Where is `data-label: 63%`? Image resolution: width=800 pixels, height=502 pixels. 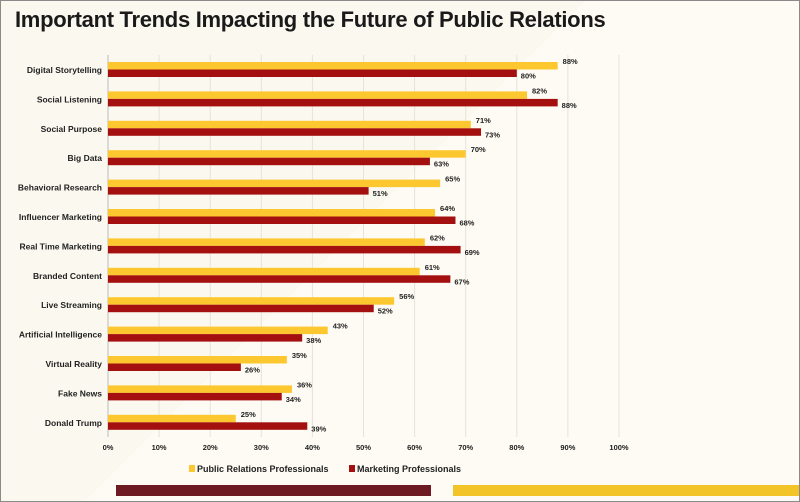 data-label: 63% is located at coordinates (441, 164).